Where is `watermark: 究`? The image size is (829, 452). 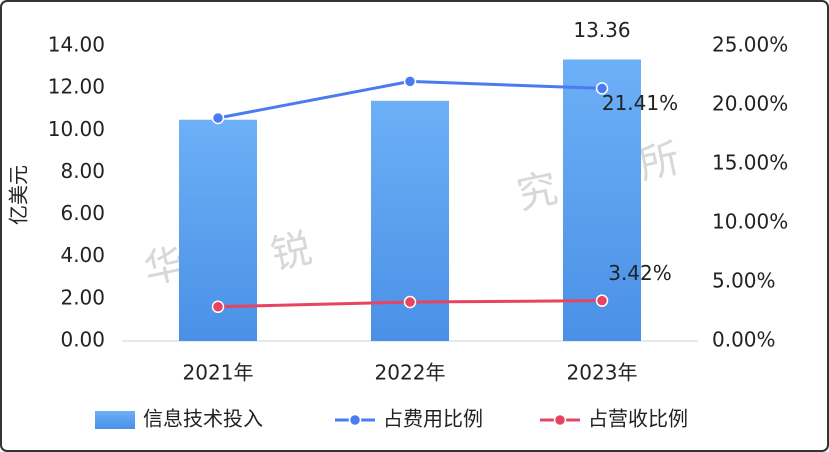
watermark: 究 is located at coordinates (537, 191).